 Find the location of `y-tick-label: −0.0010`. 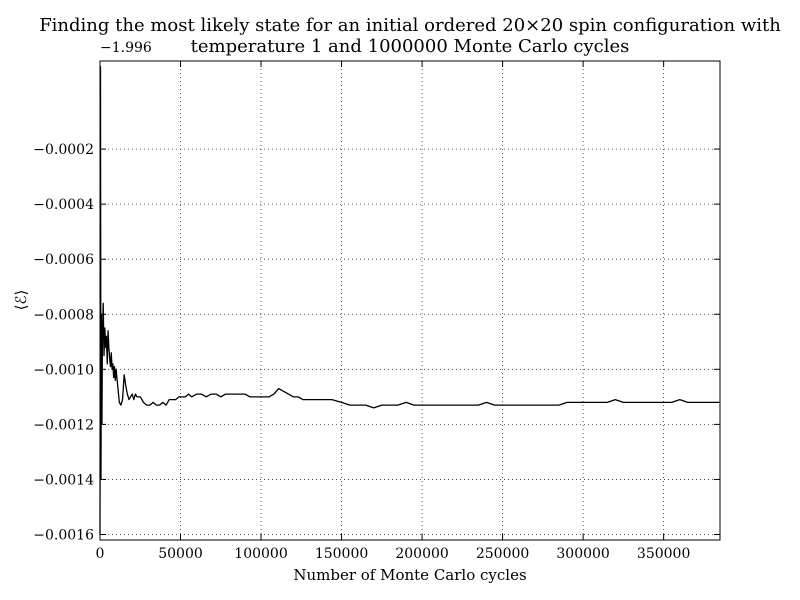

y-tick-label: −0.0010 is located at coordinates (63, 370).